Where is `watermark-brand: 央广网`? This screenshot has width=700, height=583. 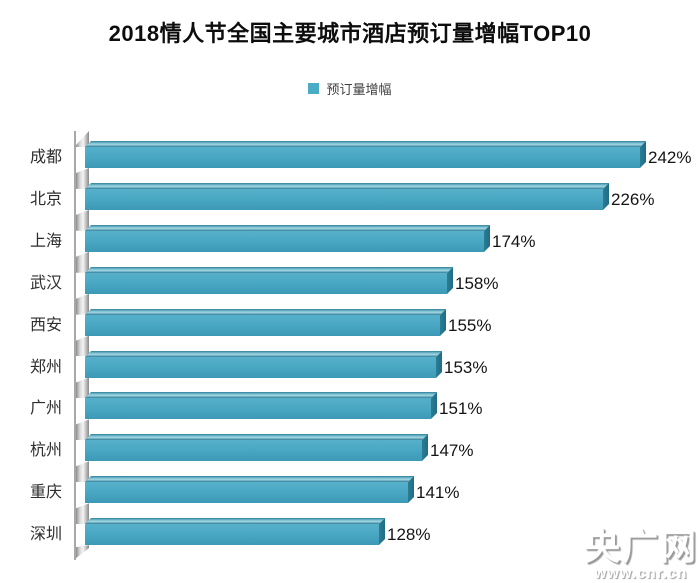
watermark-brand: 央广网 is located at coordinates (640, 547).